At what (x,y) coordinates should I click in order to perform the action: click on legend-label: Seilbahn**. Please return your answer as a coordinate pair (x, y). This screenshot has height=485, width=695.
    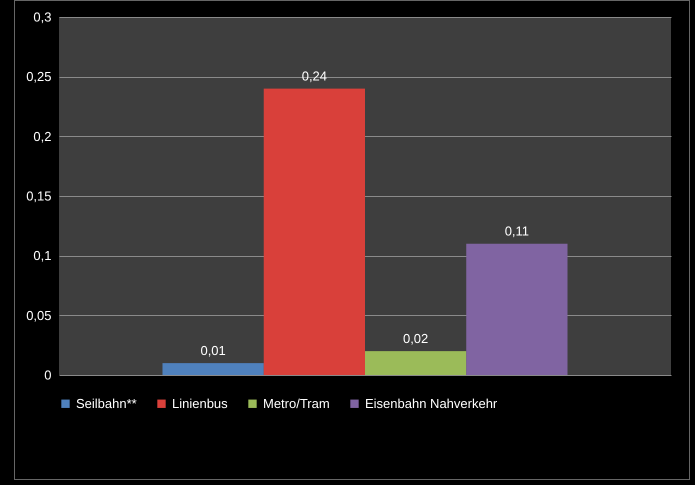
    Looking at the image, I should click on (106, 403).